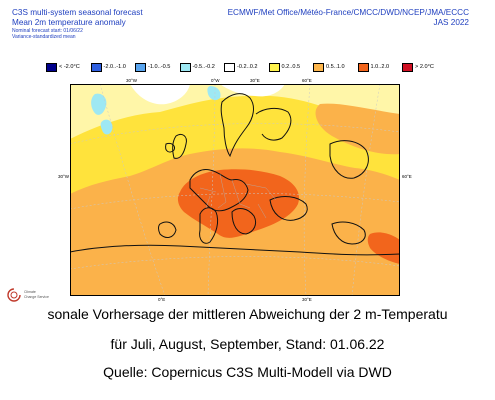 This screenshot has height=400, width=495. I want to click on cool-patch-atlantic, so click(106, 127).